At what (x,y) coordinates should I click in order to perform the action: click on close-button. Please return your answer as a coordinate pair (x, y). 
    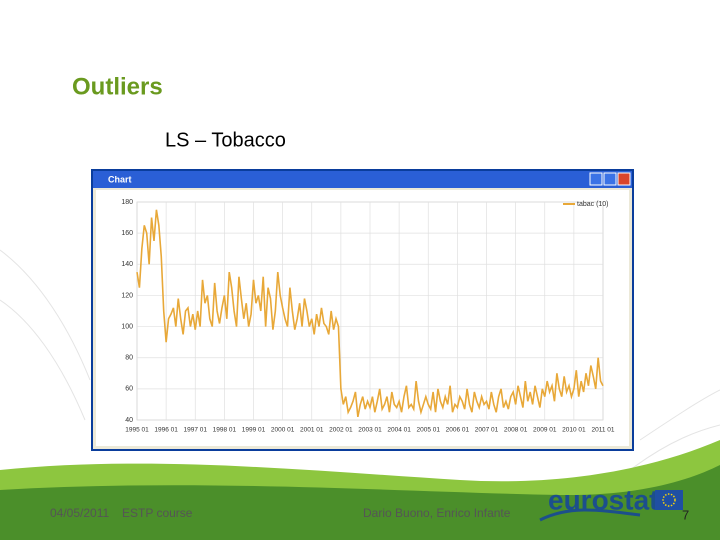
    Looking at the image, I should click on (624, 179).